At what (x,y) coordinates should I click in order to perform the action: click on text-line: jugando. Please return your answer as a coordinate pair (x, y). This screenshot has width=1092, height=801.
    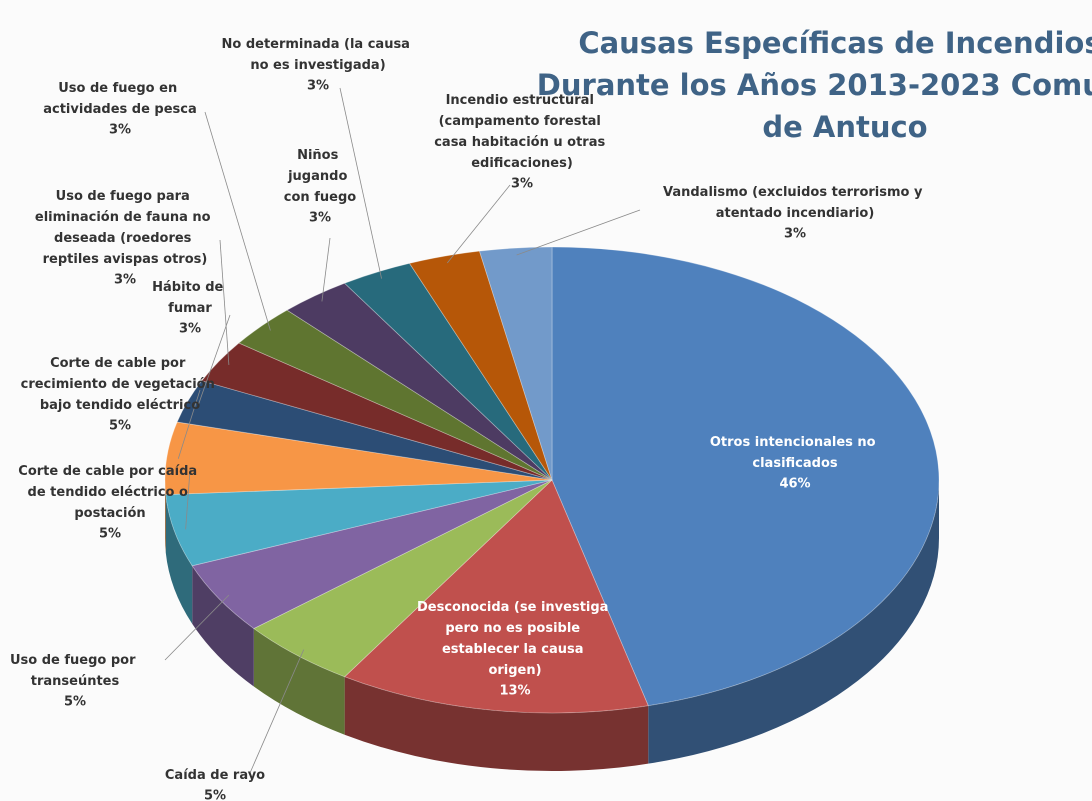
    Looking at the image, I should click on (319, 176).